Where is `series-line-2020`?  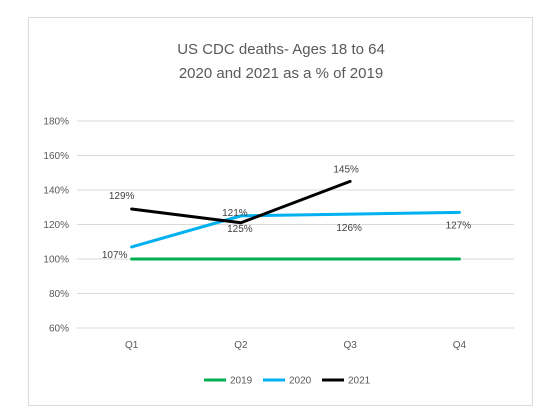 series-line-2020 is located at coordinates (295, 229).